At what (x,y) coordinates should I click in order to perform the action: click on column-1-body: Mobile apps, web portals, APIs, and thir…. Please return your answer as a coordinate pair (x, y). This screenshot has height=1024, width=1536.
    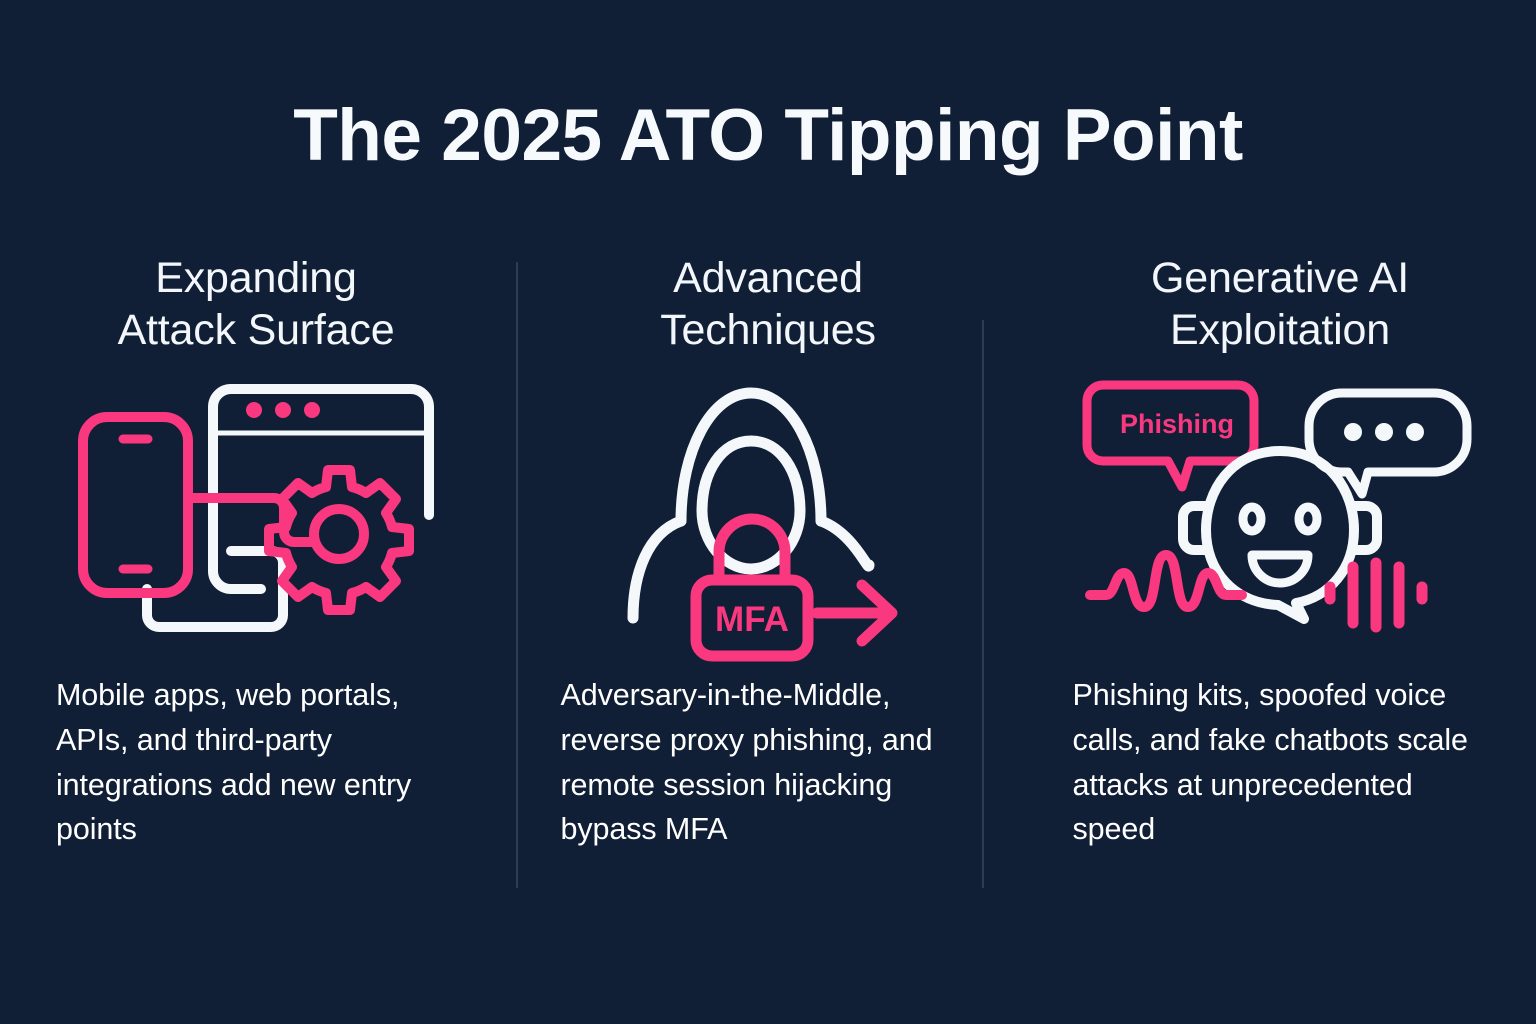
    Looking at the image, I should click on (234, 762).